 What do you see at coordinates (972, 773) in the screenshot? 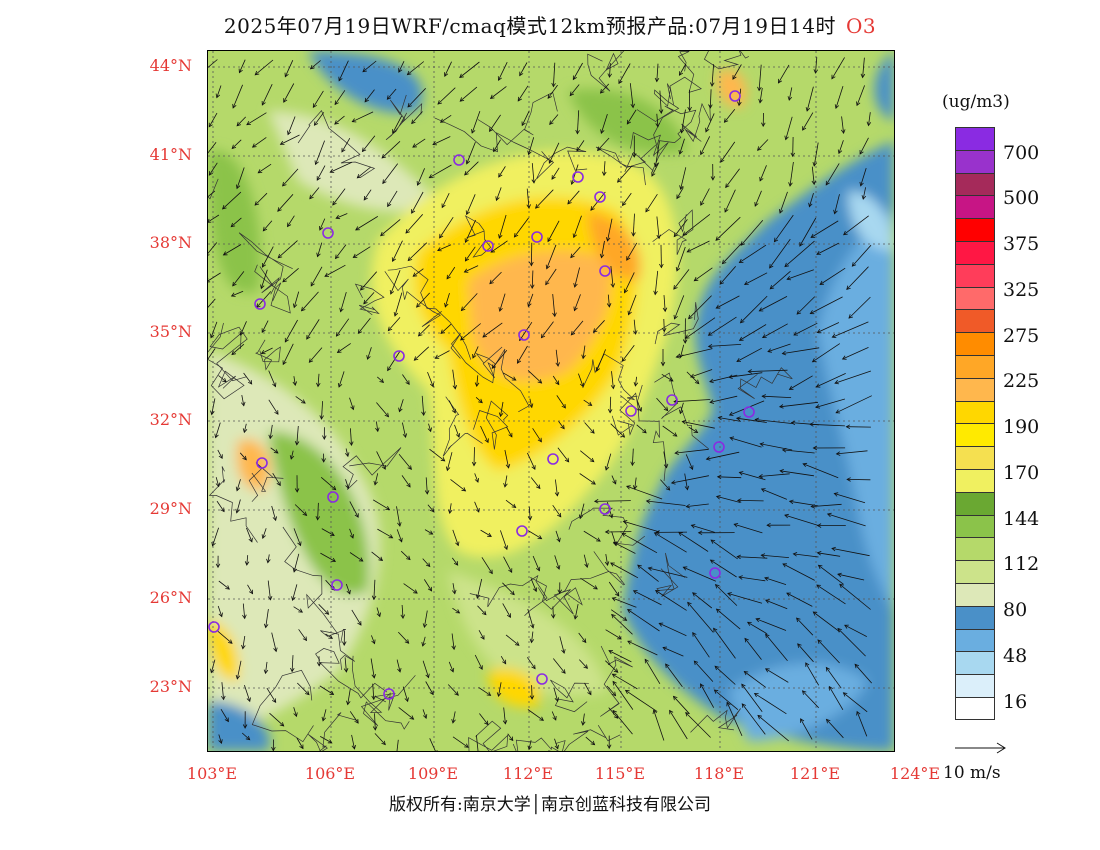
I see `wind-reference-label: 10 m/s` at bounding box center [972, 773].